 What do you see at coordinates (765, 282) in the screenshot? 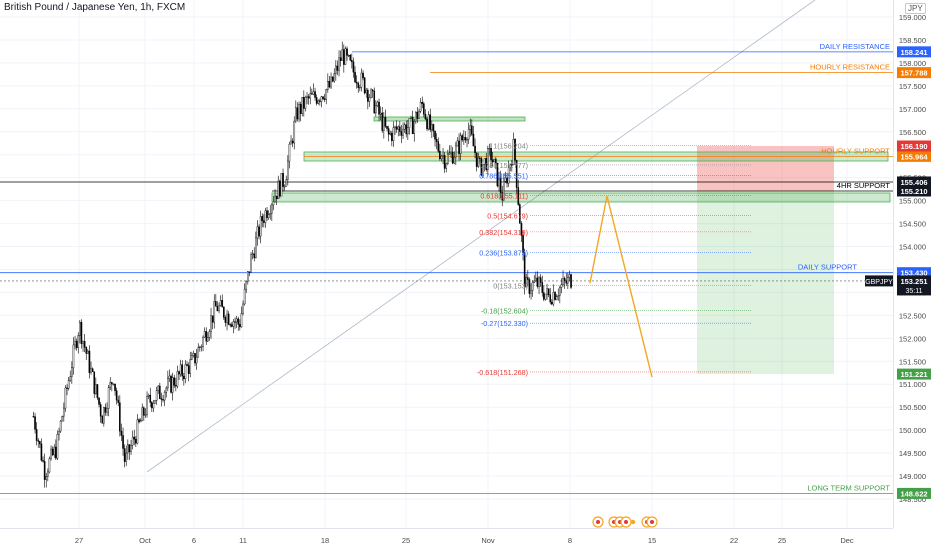
I see `position-target-zone` at bounding box center [765, 282].